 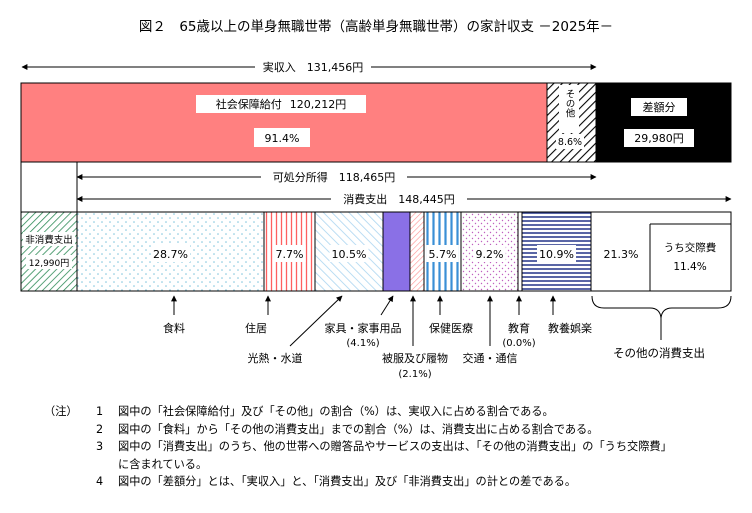 I want to click on label-food: 食料, so click(x=174, y=328).